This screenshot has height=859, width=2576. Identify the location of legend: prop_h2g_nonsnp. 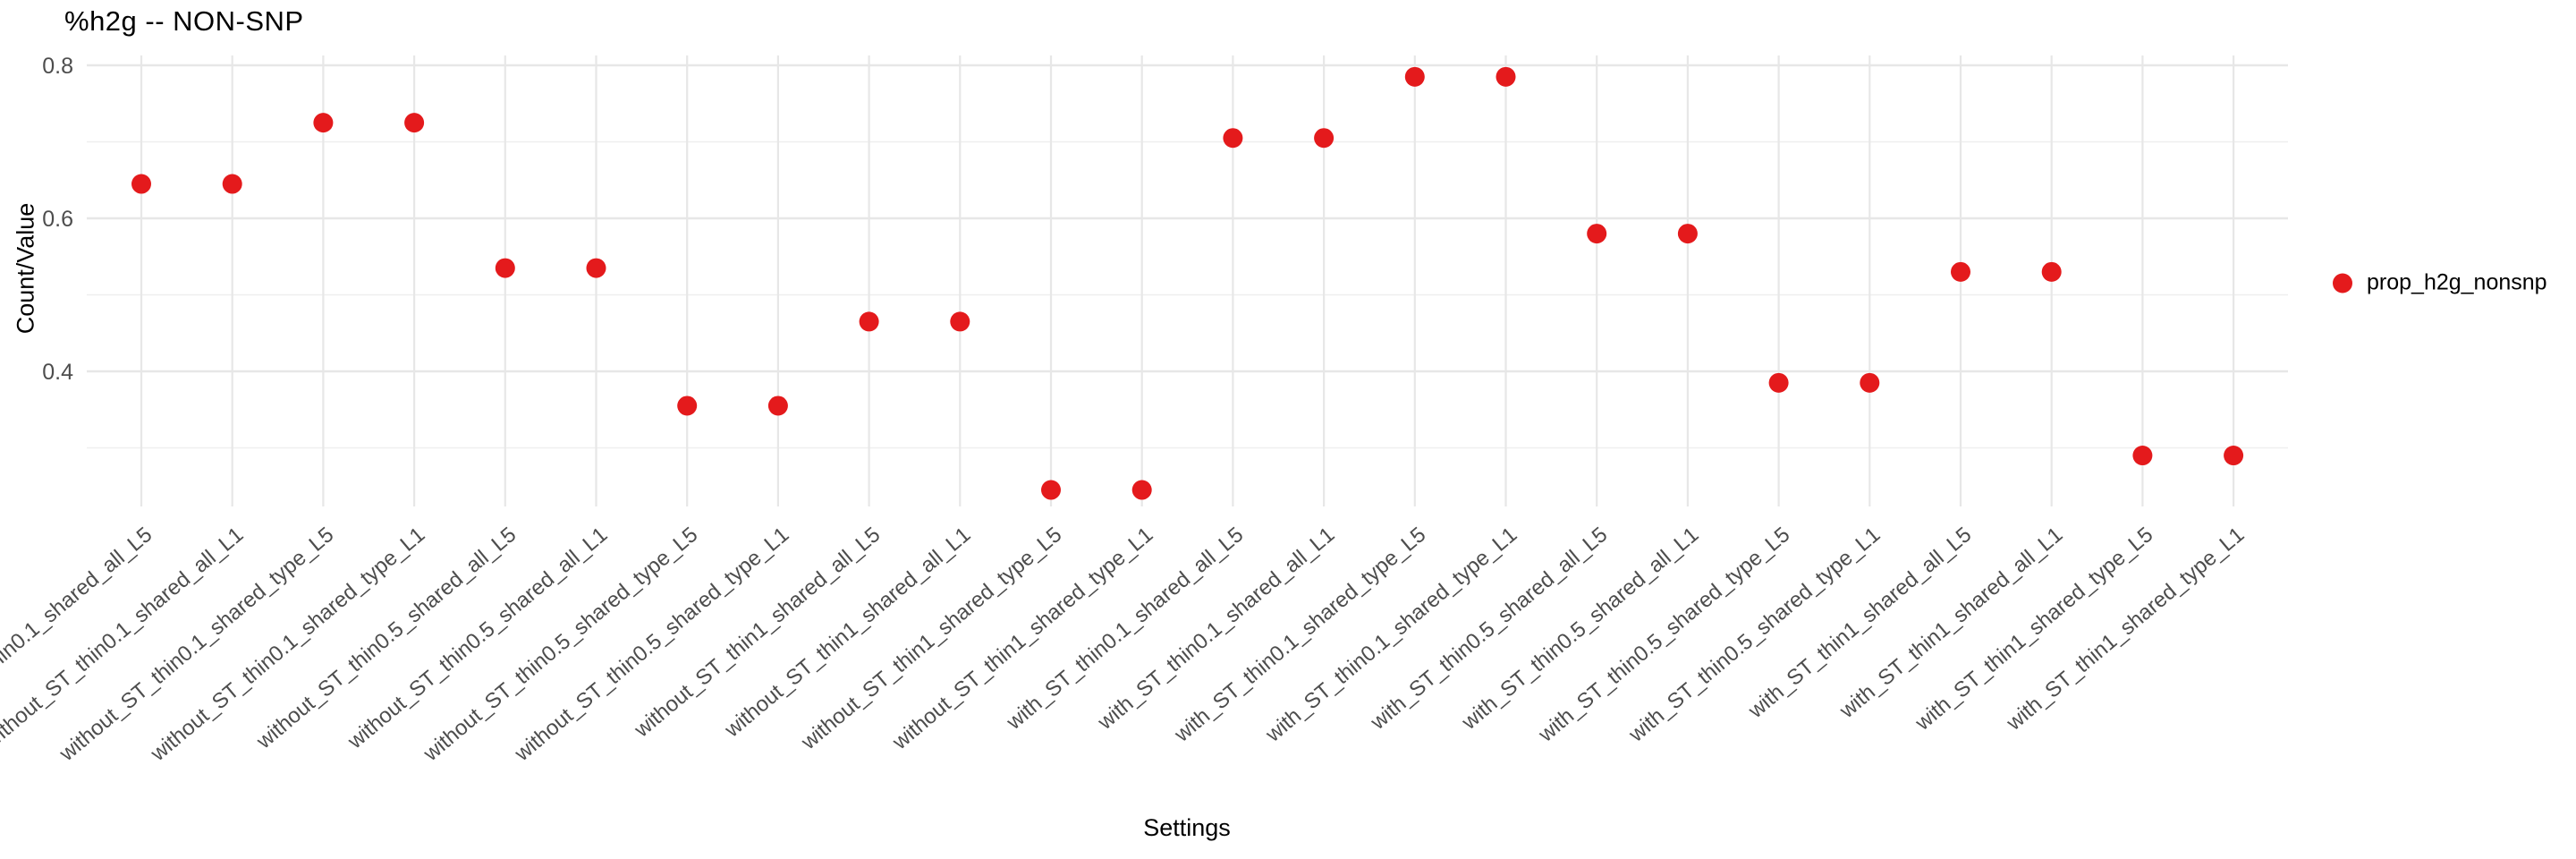
(2440, 283).